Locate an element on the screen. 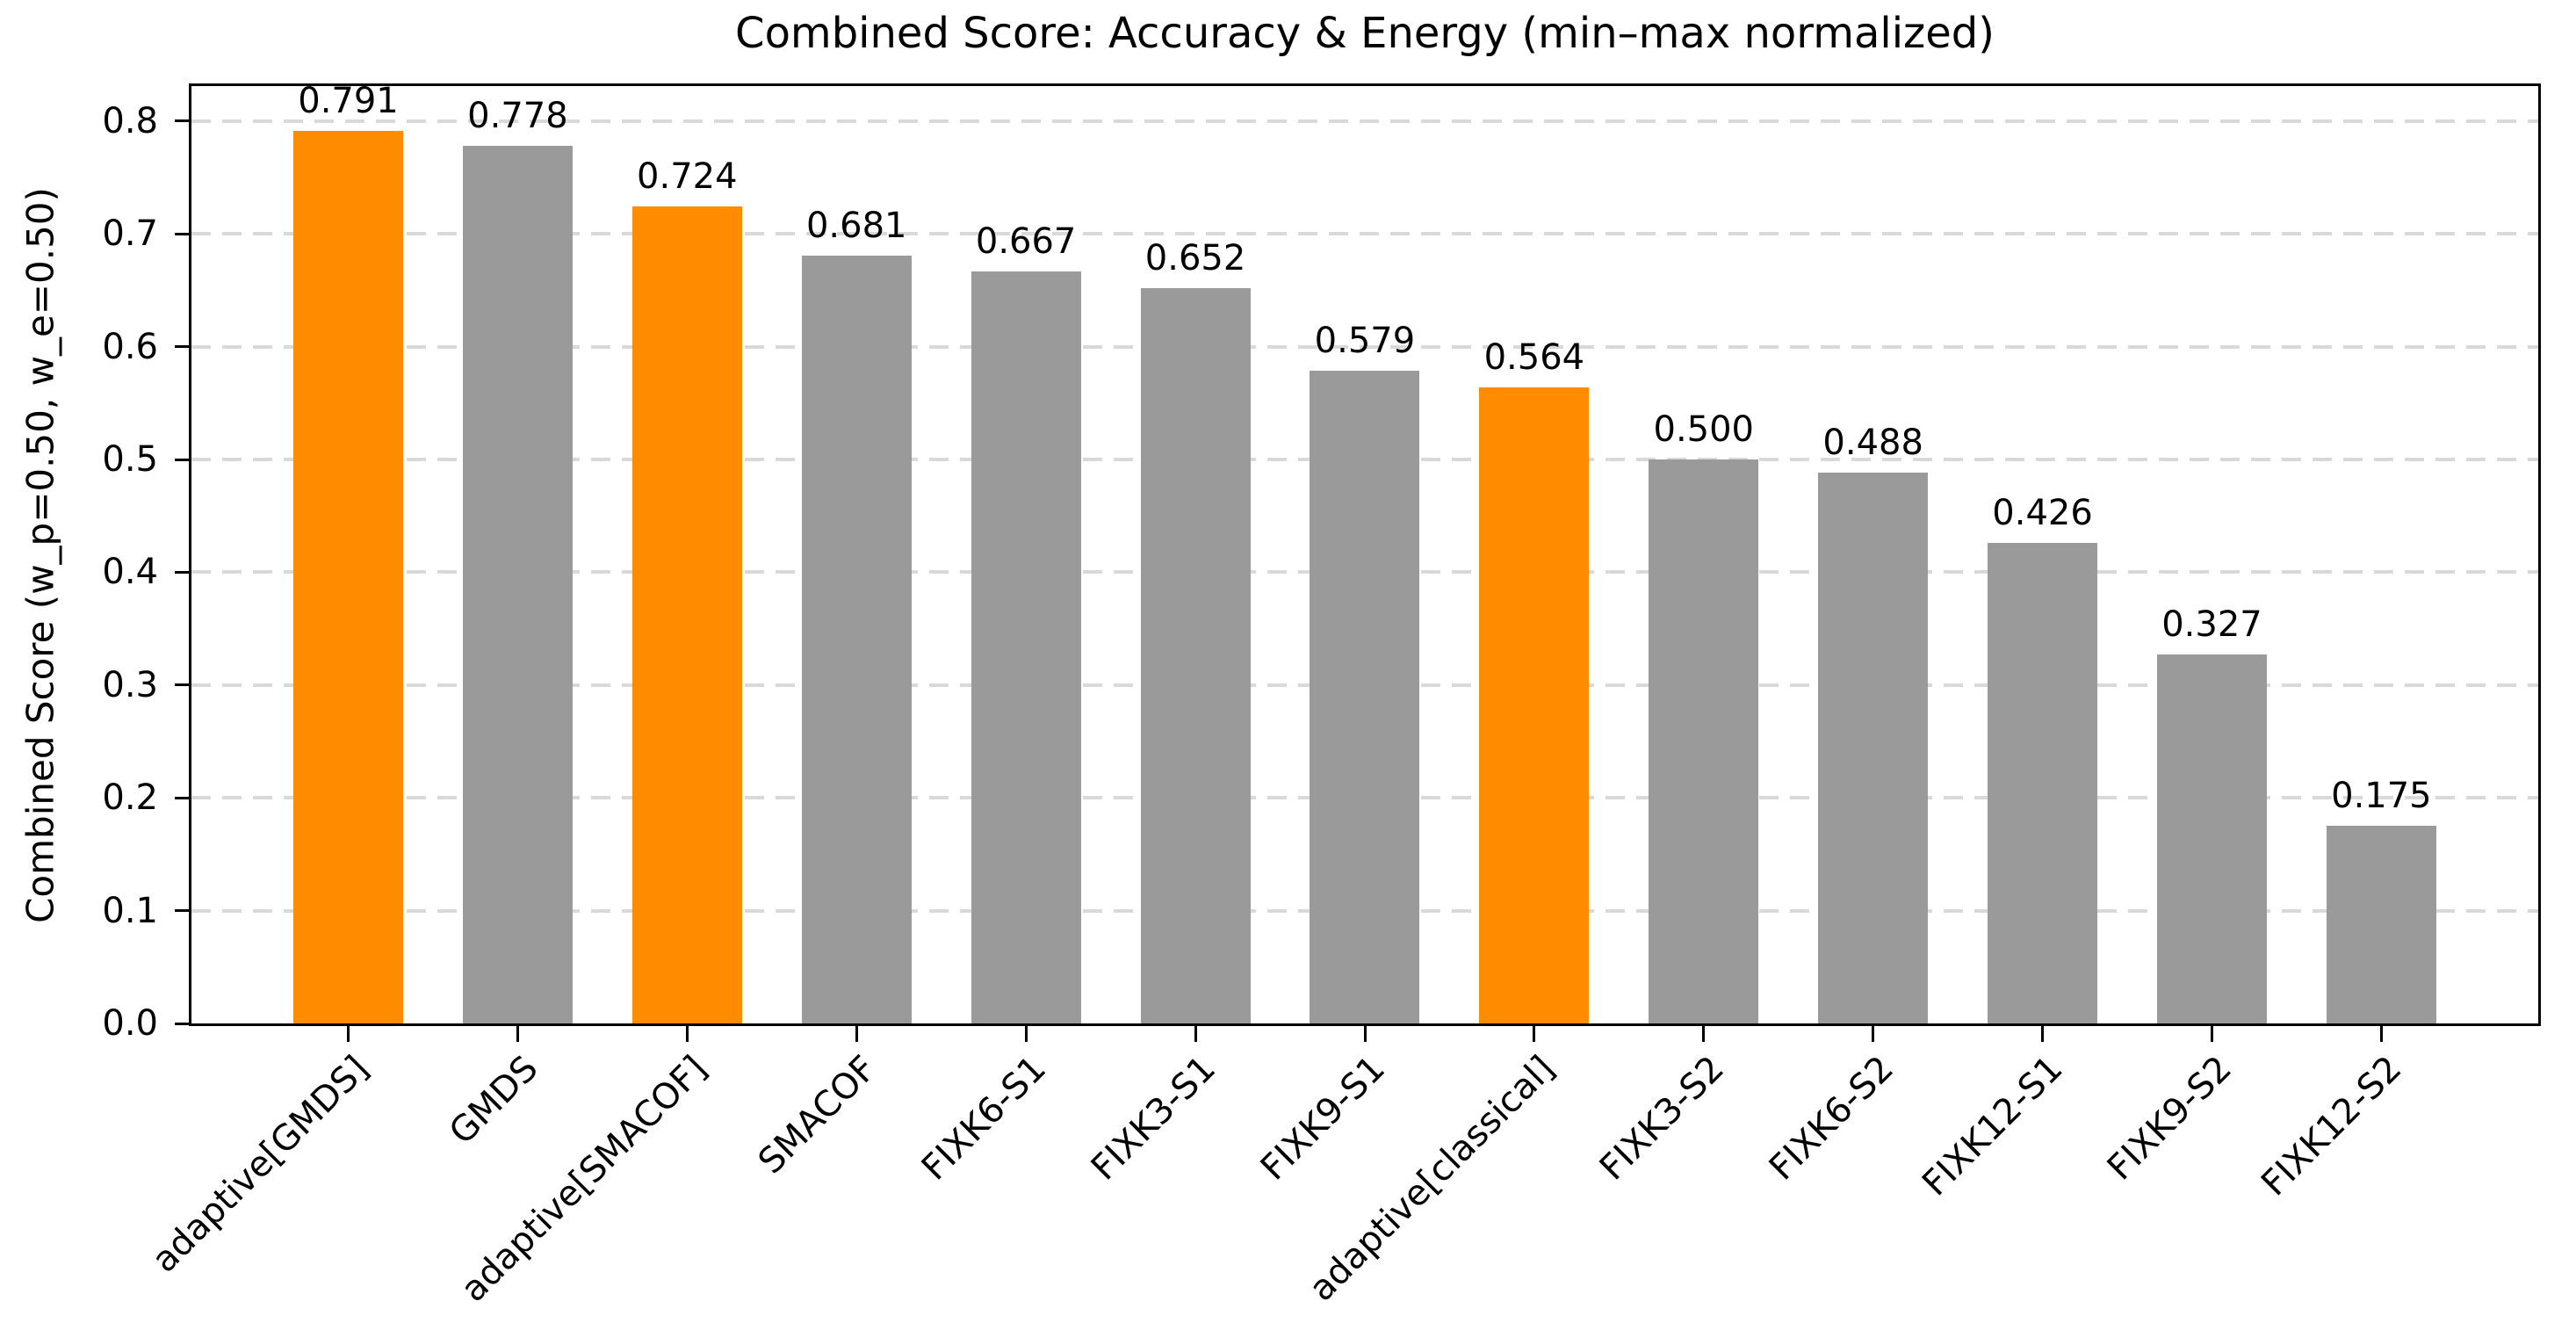 The height and width of the screenshot is (1323, 2576). bar-FIXK12-S2 is located at coordinates (2381, 925).